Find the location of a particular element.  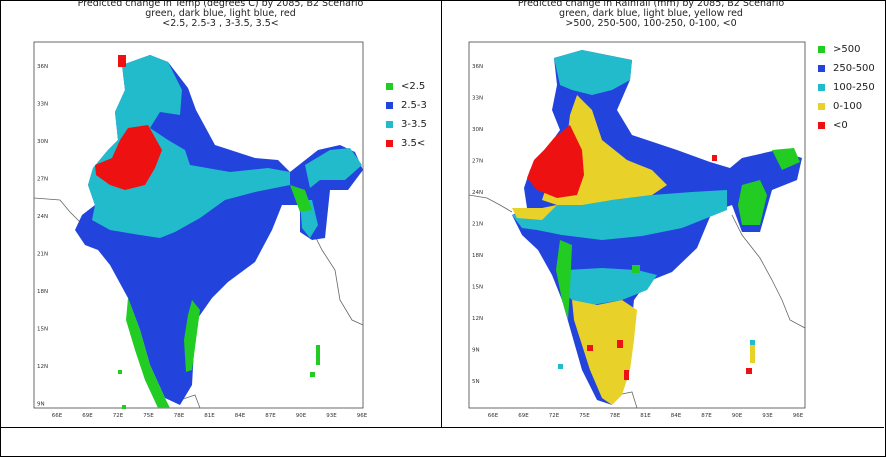

rain-band-yellow-south is located at coordinates (604, 352).